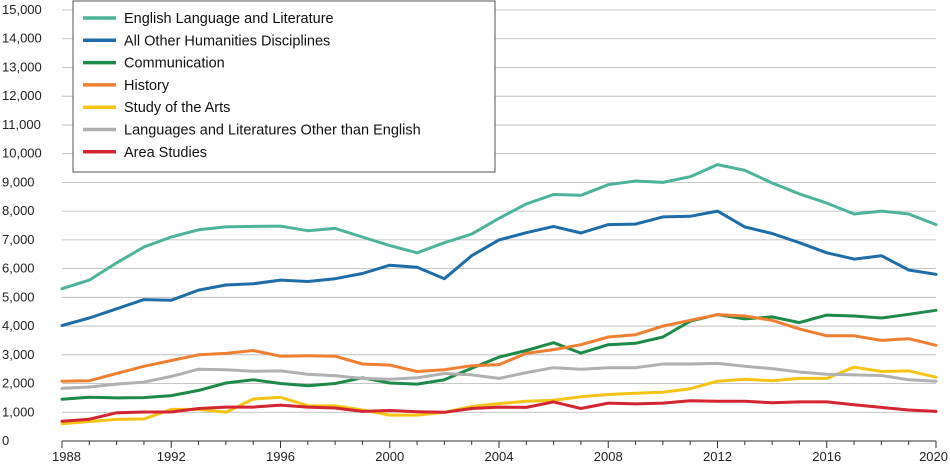  I want to click on x-tick-label: 2000, so click(389, 456).